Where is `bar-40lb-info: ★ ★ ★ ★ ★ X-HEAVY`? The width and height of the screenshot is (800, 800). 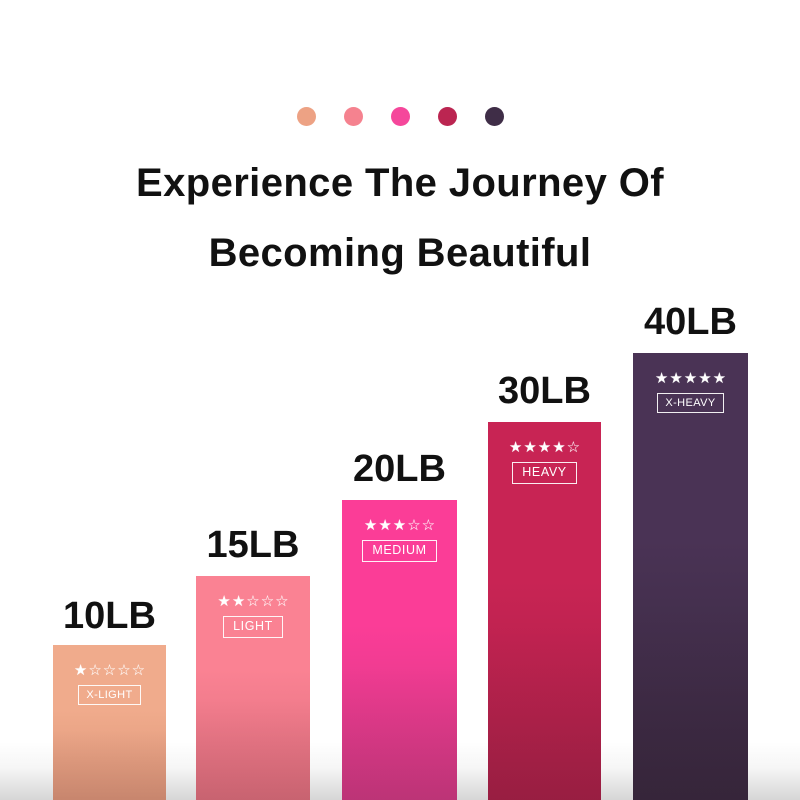
bar-40lb-info: ★ ★ ★ ★ ★ X-HEAVY is located at coordinates (690, 392).